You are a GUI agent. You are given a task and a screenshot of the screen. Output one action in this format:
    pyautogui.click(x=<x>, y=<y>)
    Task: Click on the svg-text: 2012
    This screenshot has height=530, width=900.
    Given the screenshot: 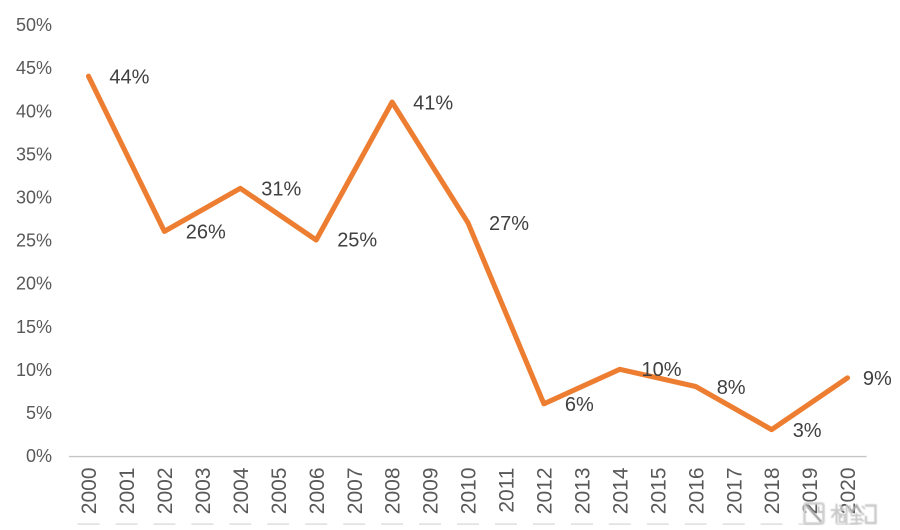 What is the action you would take?
    pyautogui.click(x=545, y=491)
    